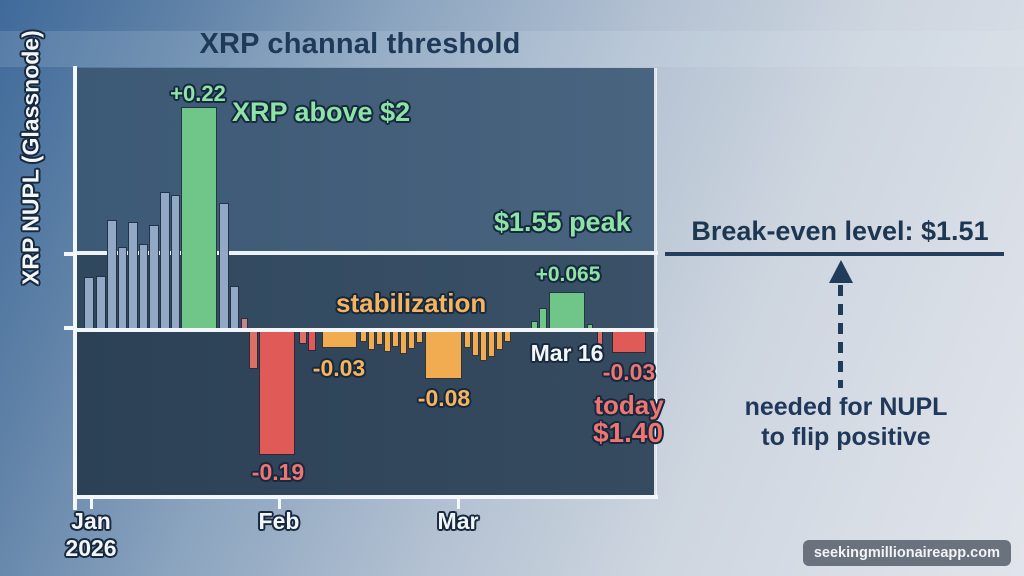  I want to click on arrow-dashed-shaft, so click(840, 336).